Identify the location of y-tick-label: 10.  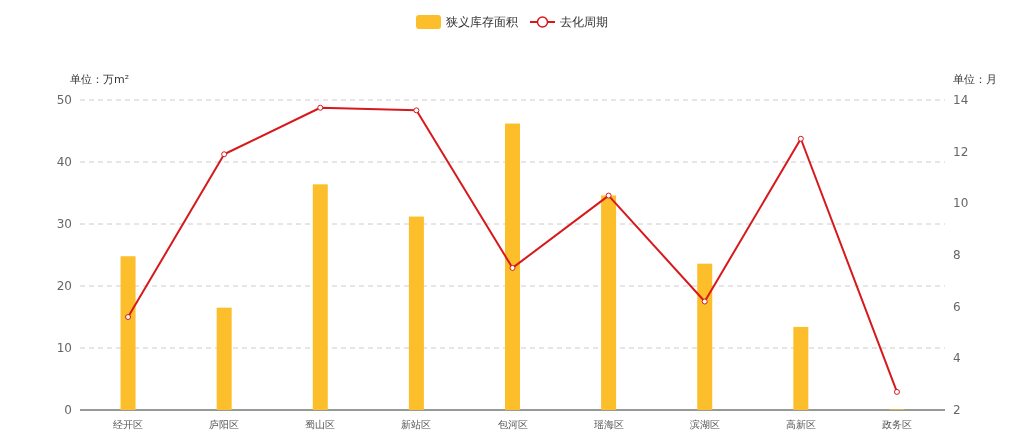
(64, 348).